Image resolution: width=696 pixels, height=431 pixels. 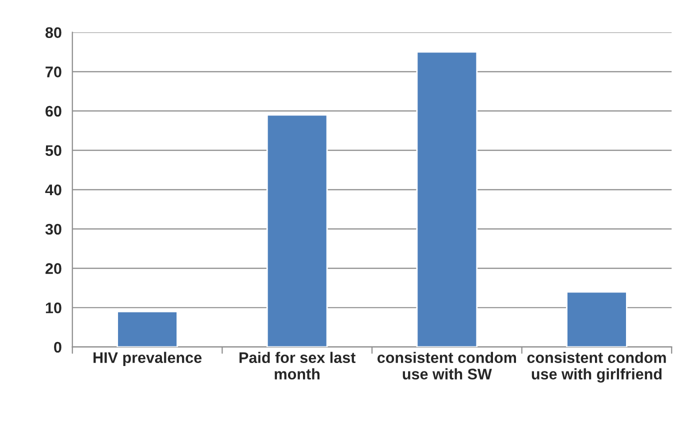 I want to click on y-tick-label: 80, so click(x=53, y=32).